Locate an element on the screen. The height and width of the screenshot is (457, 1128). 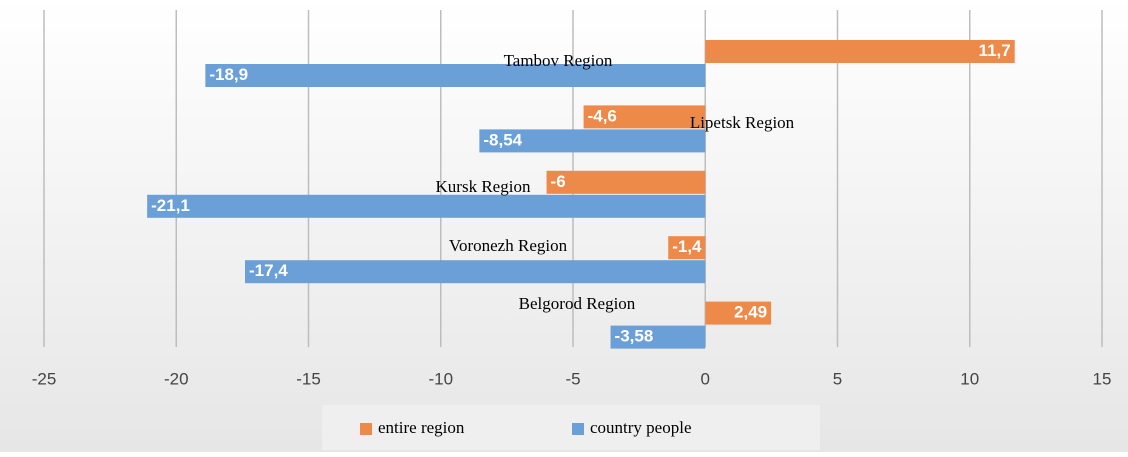
x-tick-label: -20 is located at coordinates (176, 378).